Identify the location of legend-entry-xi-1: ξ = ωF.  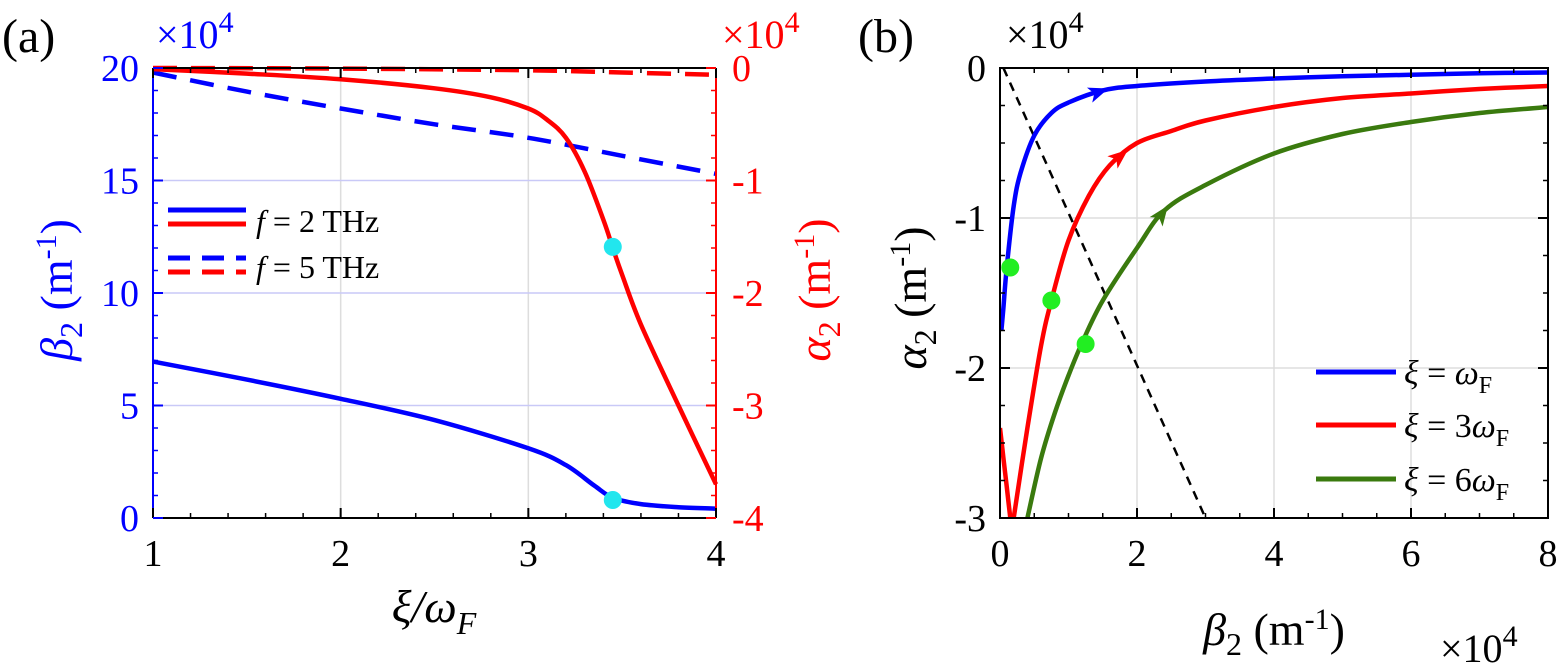
(1448, 377).